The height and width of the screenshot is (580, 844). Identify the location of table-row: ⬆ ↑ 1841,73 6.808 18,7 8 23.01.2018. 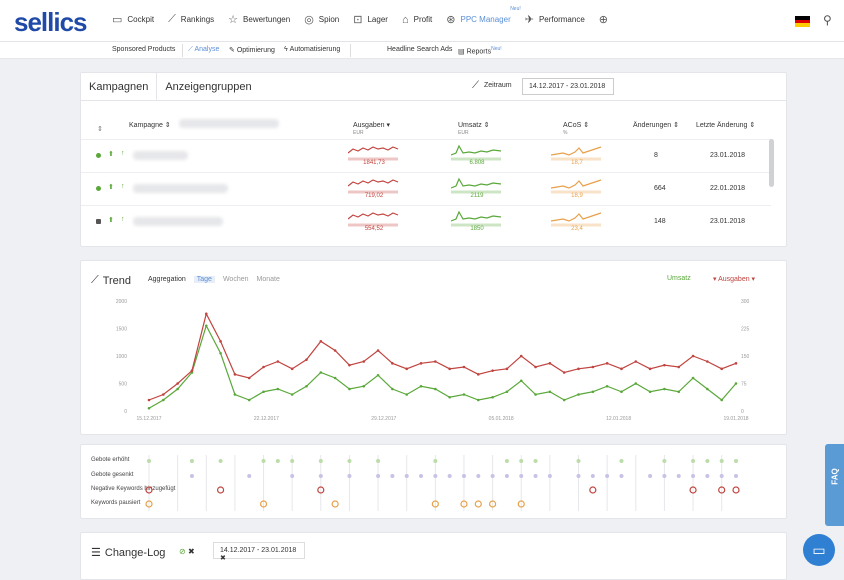
(426, 155).